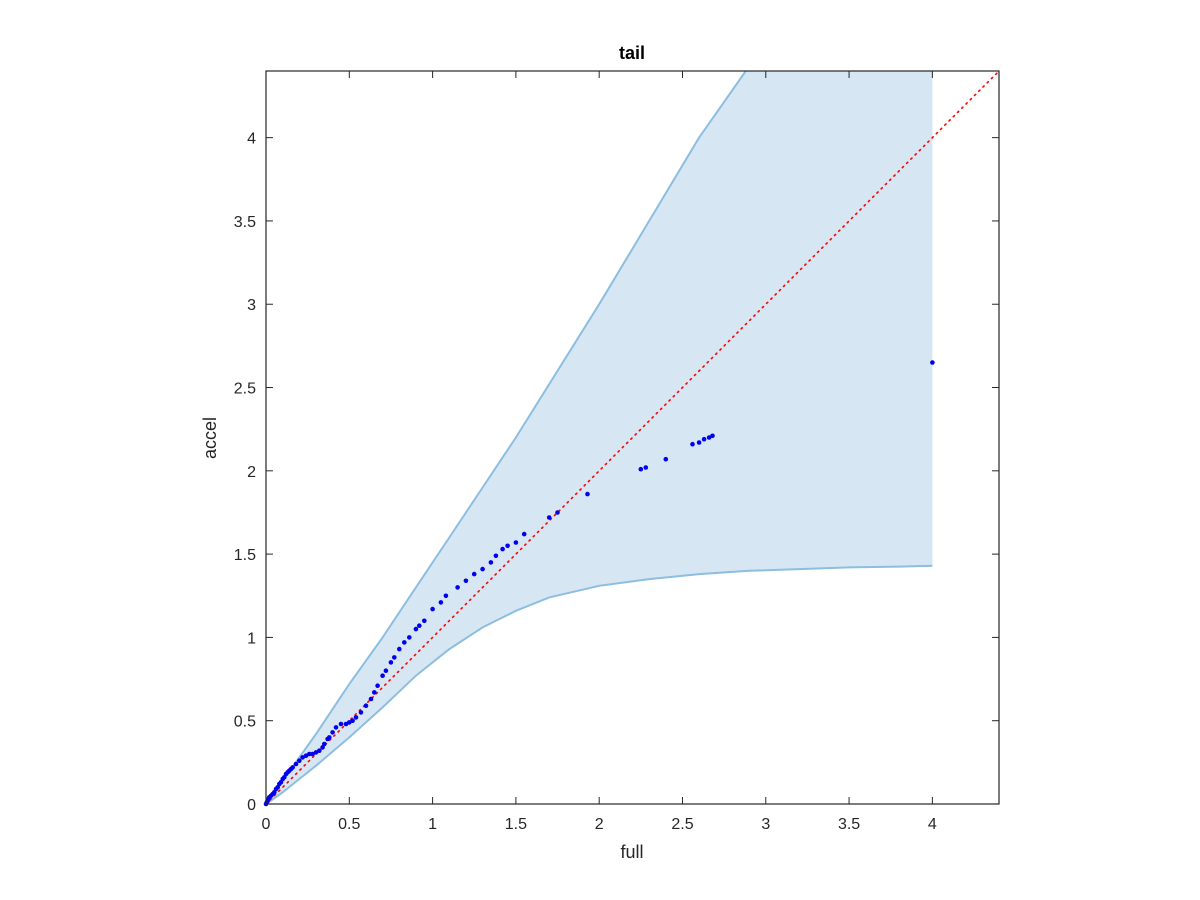  What do you see at coordinates (932, 824) in the screenshot?
I see `x-tick-label: 4` at bounding box center [932, 824].